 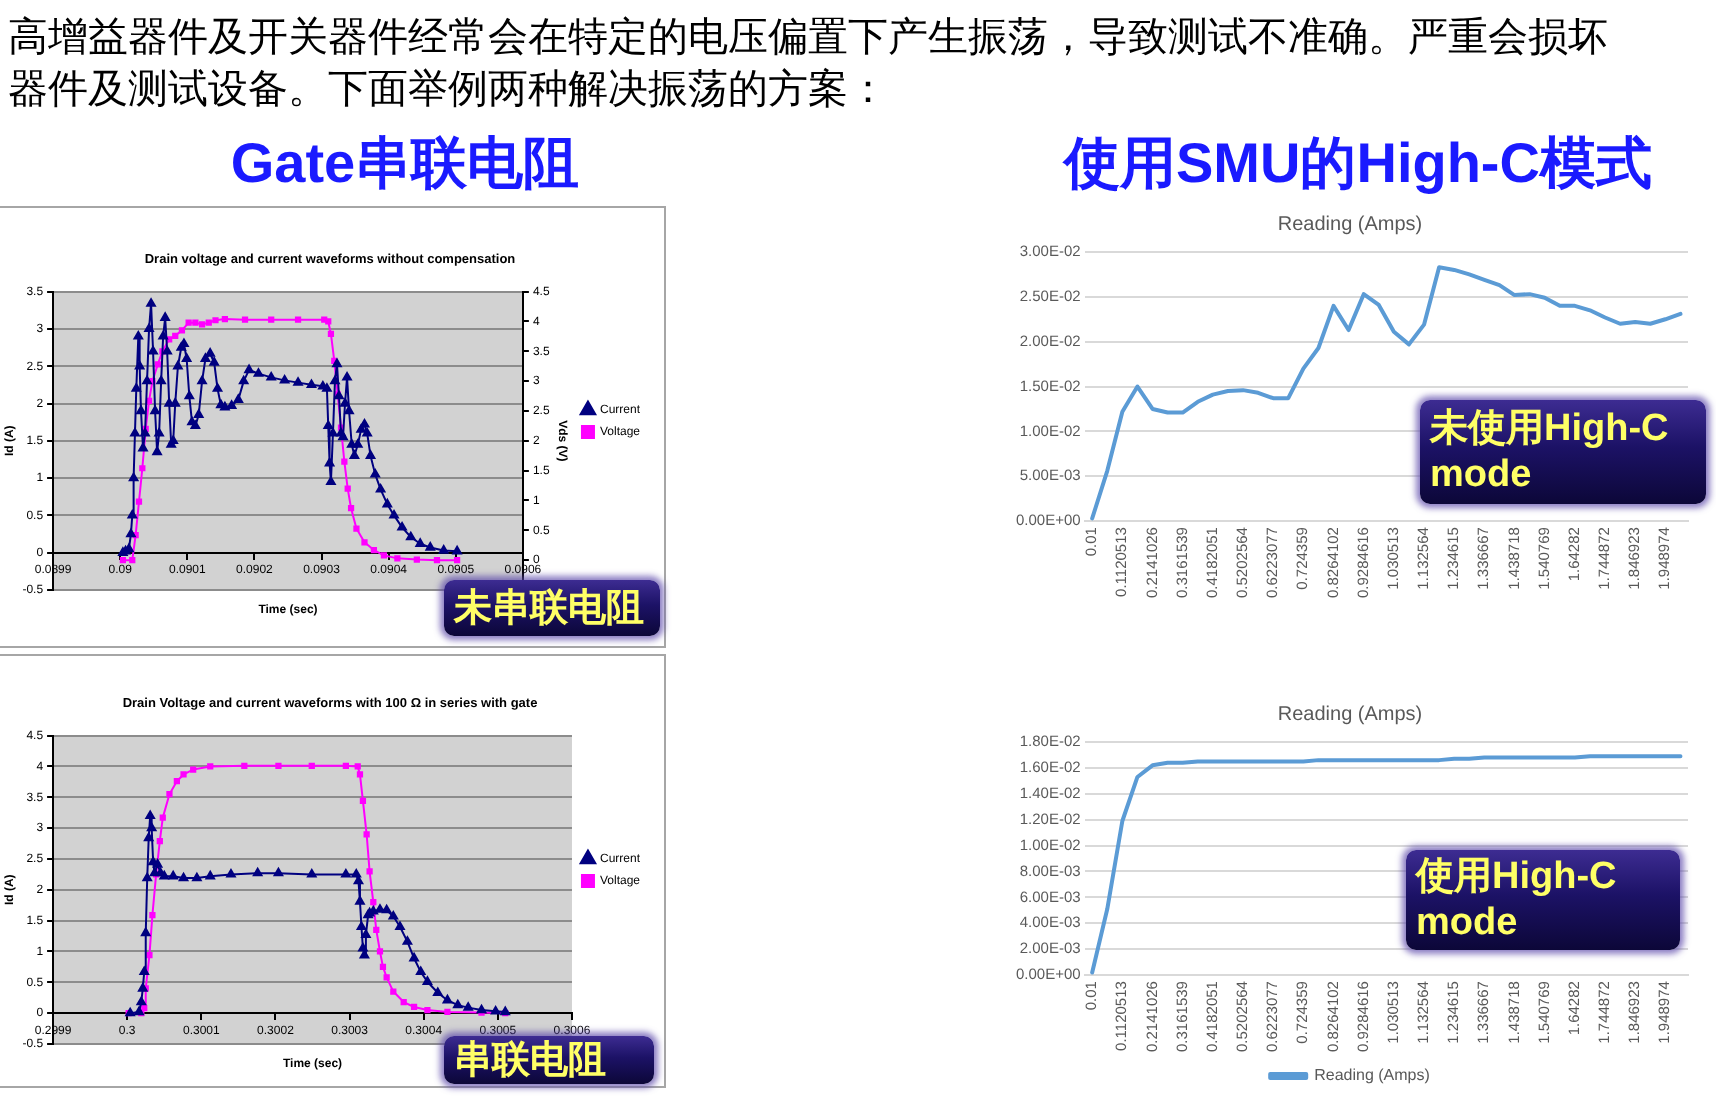 I want to click on text: 高增益器件及开关器件经常会在特定的电压偏置下产生振荡，导致测试不准确。严重会损坏器件及测试设备。下面举例两种解决振荡的方案：, so click(x=809, y=65).